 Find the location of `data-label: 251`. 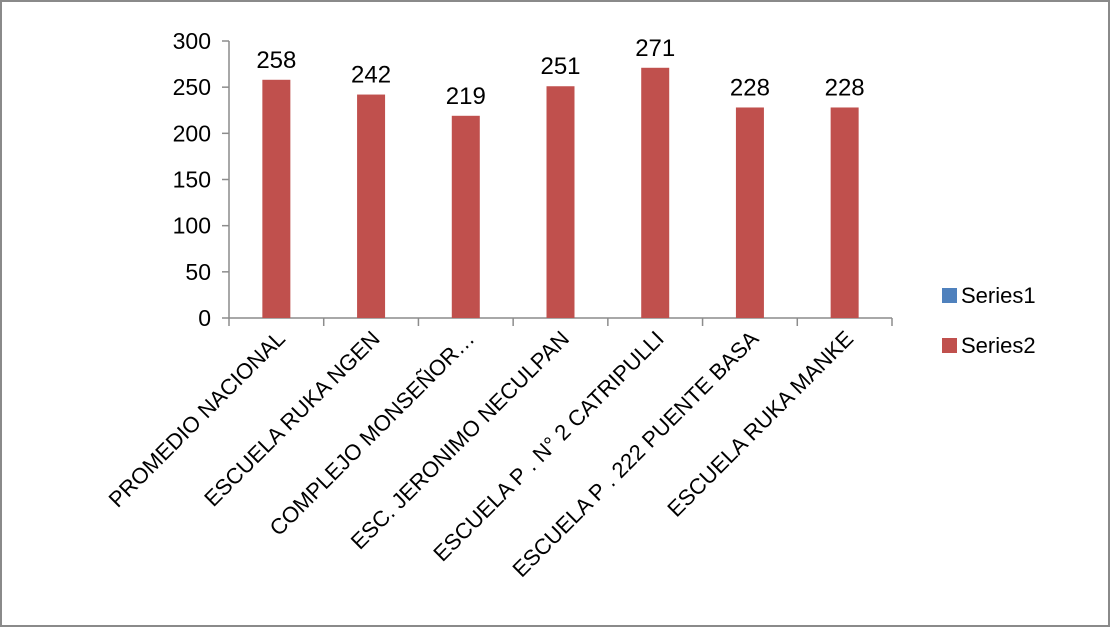

data-label: 251 is located at coordinates (560, 66).